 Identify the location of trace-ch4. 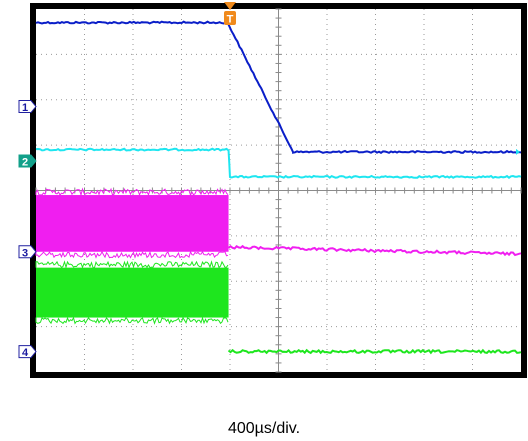
(374, 351).